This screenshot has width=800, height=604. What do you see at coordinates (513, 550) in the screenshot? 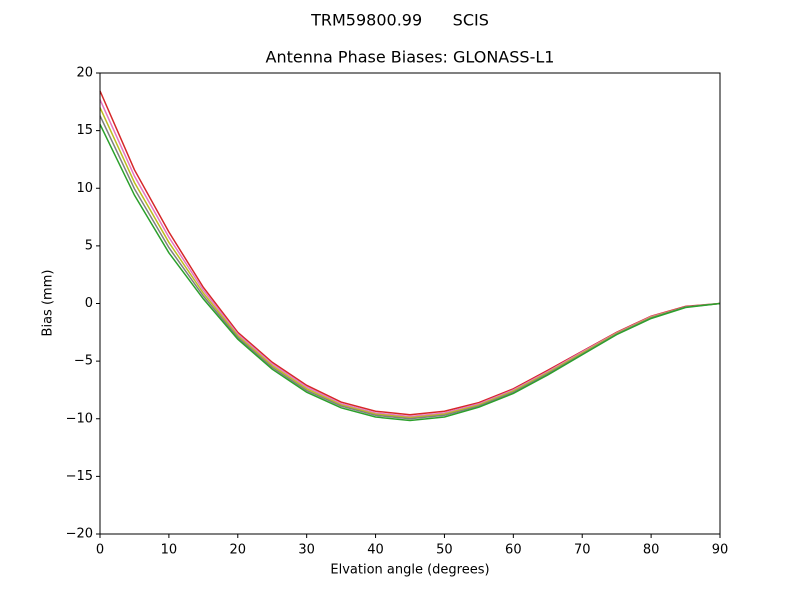
I see `x-tick-label: 60` at bounding box center [513, 550].